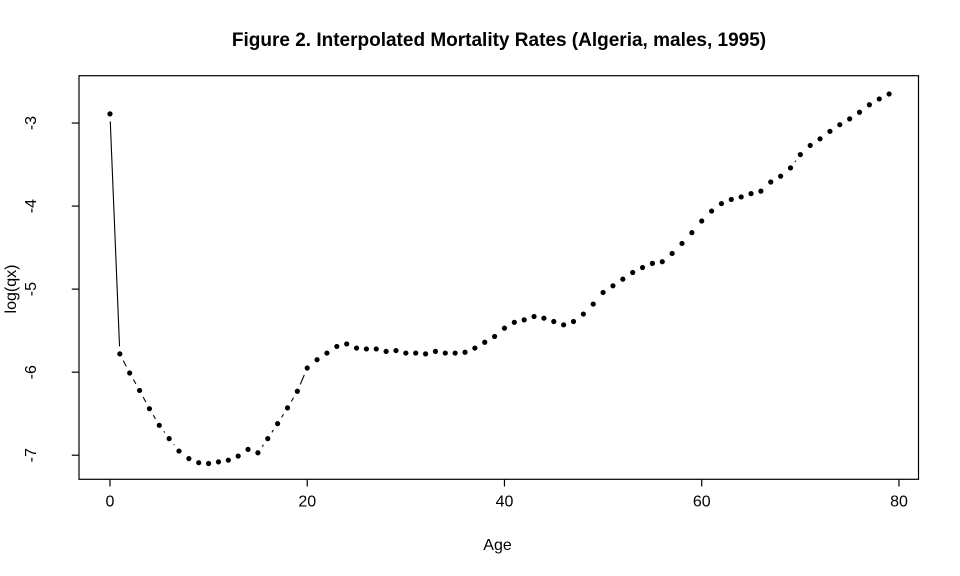 The width and height of the screenshot is (960, 576). I want to click on y-tick-label: -6, so click(31, 372).